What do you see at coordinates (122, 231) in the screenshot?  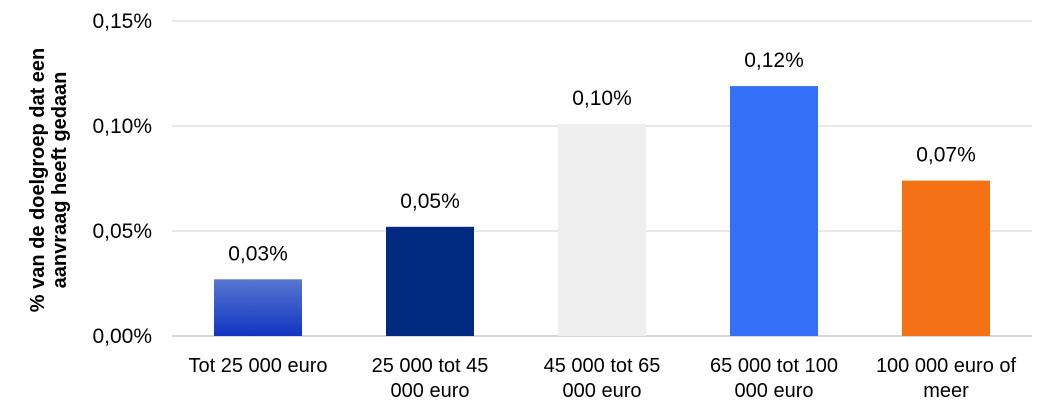 I see `y-tick-label: 0,05%` at bounding box center [122, 231].